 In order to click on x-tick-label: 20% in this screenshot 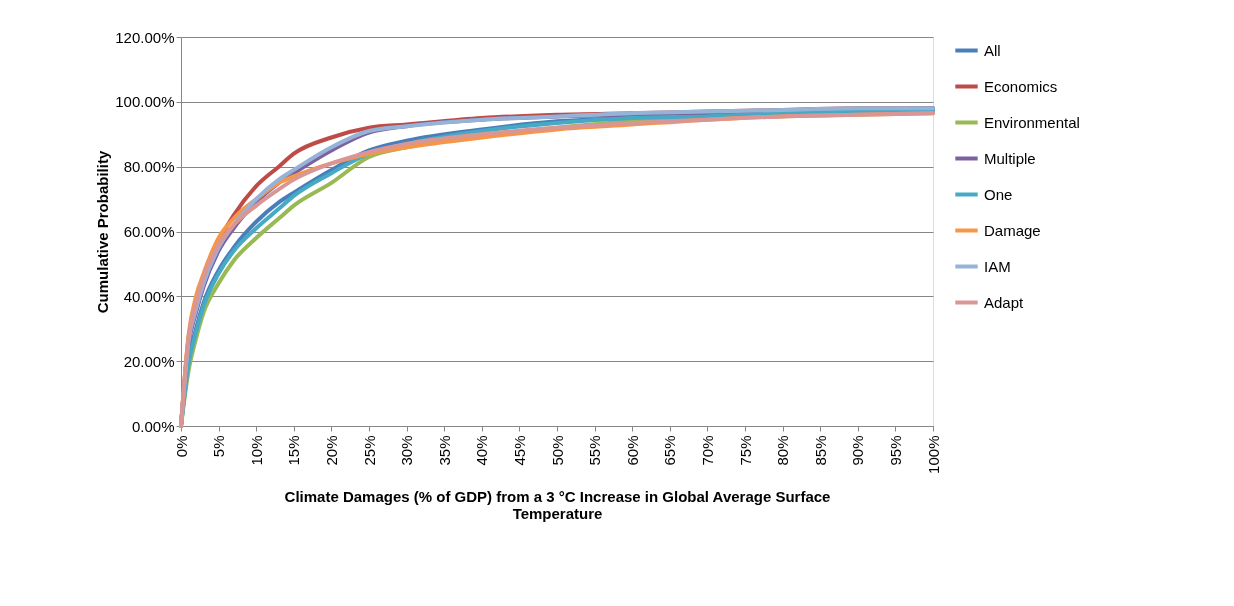, I will do `click(331, 450)`.